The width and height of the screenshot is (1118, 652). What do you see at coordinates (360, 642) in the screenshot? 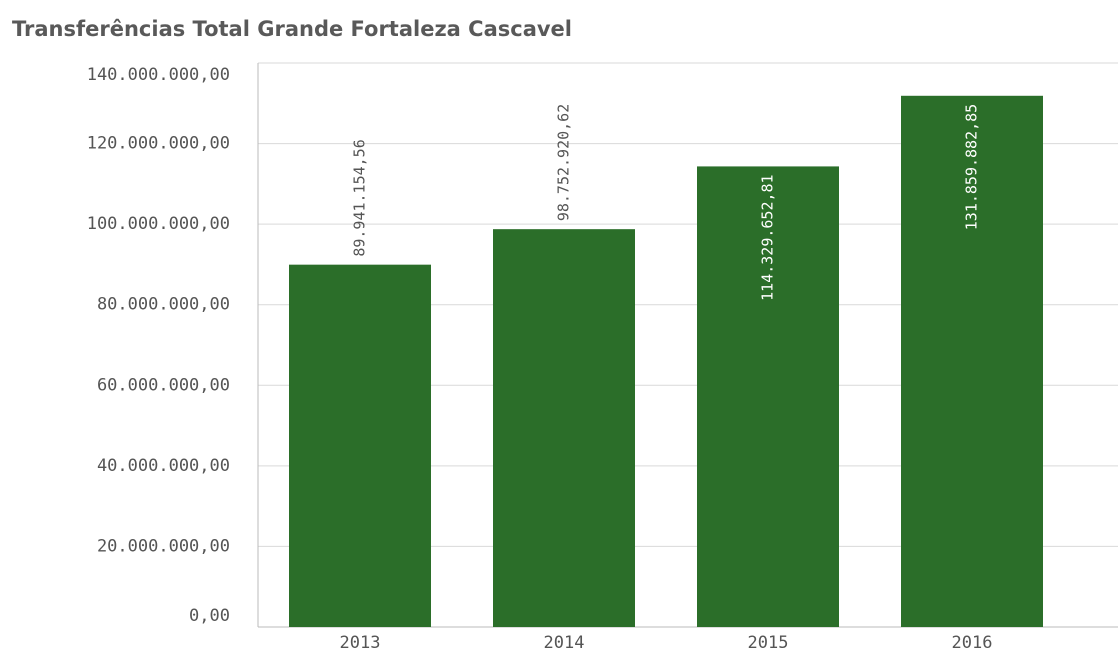
I see `x-tick-label: 2013` at bounding box center [360, 642].